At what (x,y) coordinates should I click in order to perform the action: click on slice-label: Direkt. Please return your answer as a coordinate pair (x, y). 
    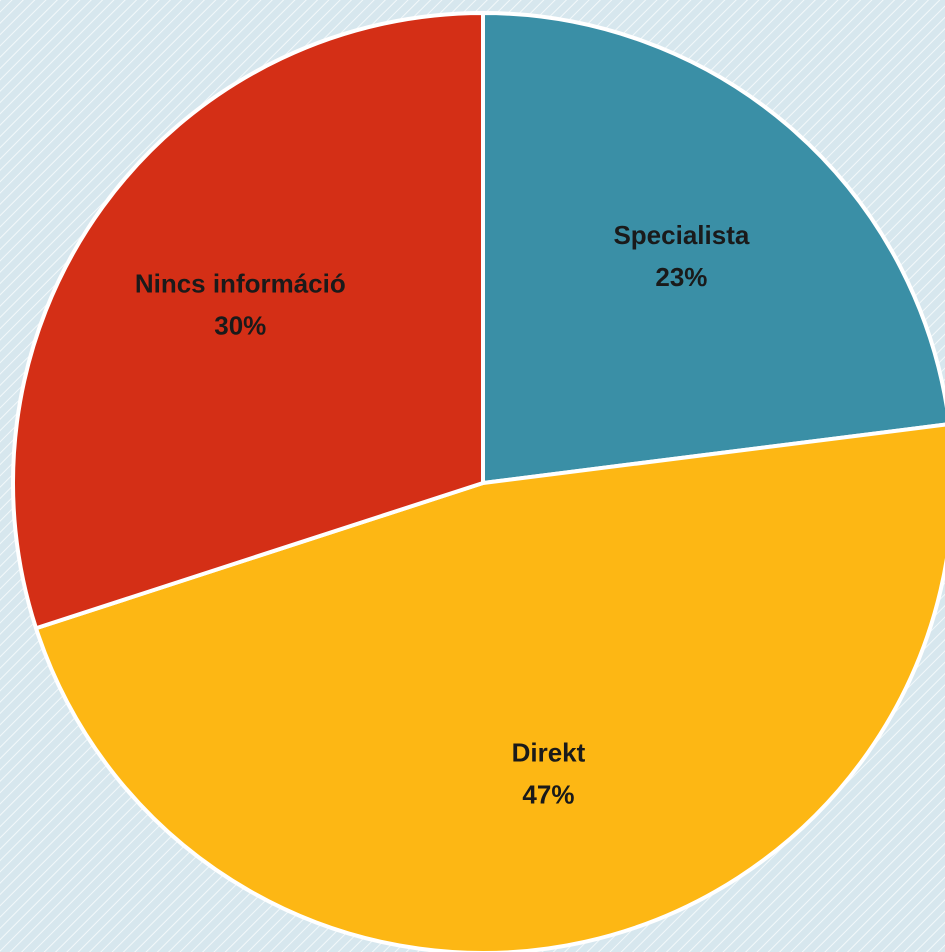
    Looking at the image, I should click on (549, 753).